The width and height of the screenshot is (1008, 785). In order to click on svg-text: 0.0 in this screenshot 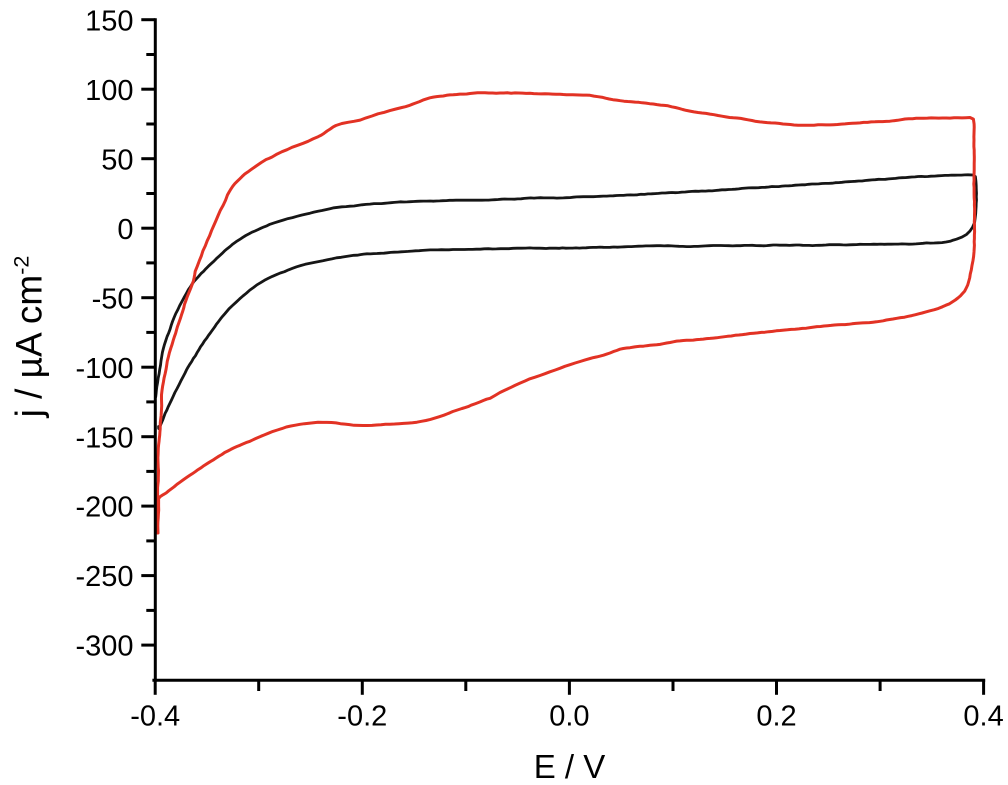, I will do `click(569, 717)`.